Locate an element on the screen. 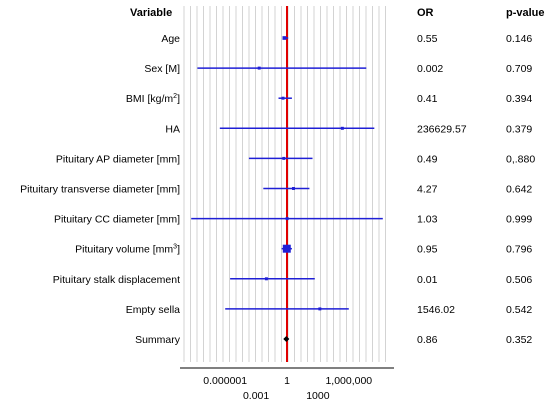 The image size is (550, 404). row-label-bmi-kg-m: BMI [kg/m2] is located at coordinates (153, 99).